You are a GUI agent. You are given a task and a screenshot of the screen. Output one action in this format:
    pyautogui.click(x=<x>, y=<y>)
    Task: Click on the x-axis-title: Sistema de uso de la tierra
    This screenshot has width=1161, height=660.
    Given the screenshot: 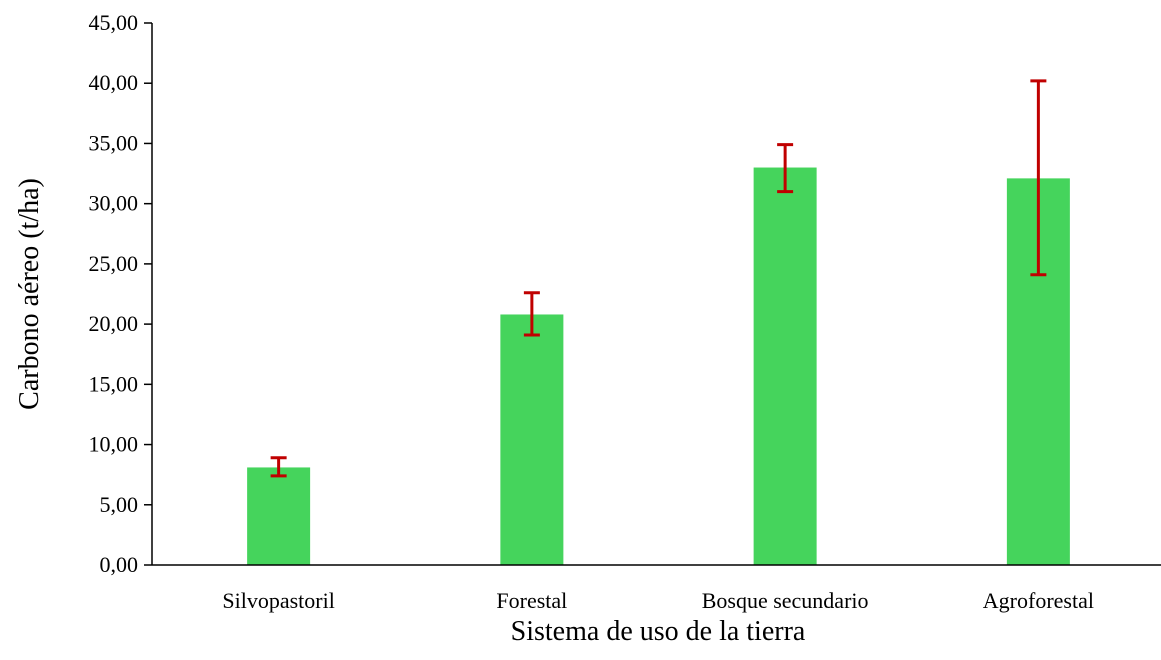 What is the action you would take?
    pyautogui.click(x=658, y=631)
    